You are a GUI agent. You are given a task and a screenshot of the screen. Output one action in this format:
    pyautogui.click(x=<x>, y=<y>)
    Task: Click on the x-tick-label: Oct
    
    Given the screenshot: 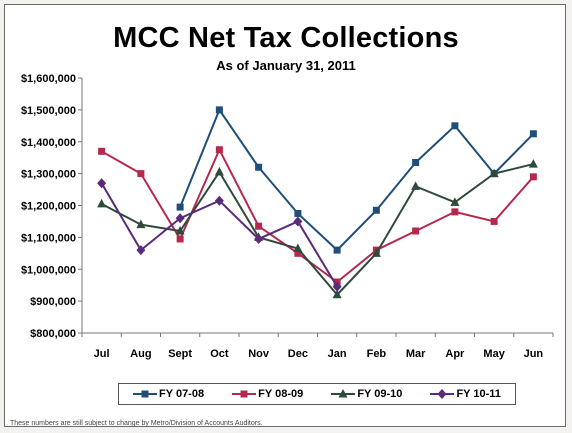 What is the action you would take?
    pyautogui.click(x=219, y=354)
    